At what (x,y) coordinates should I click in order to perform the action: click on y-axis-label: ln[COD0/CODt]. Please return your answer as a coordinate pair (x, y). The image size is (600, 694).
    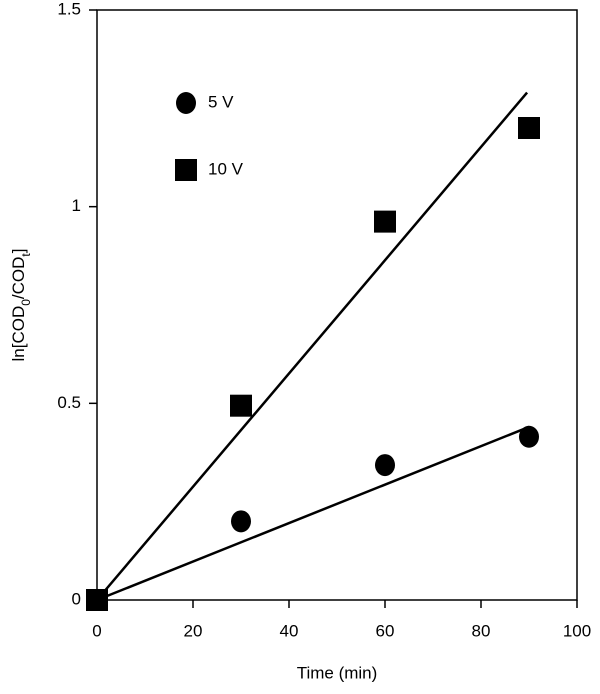
    Looking at the image, I should click on (21, 305).